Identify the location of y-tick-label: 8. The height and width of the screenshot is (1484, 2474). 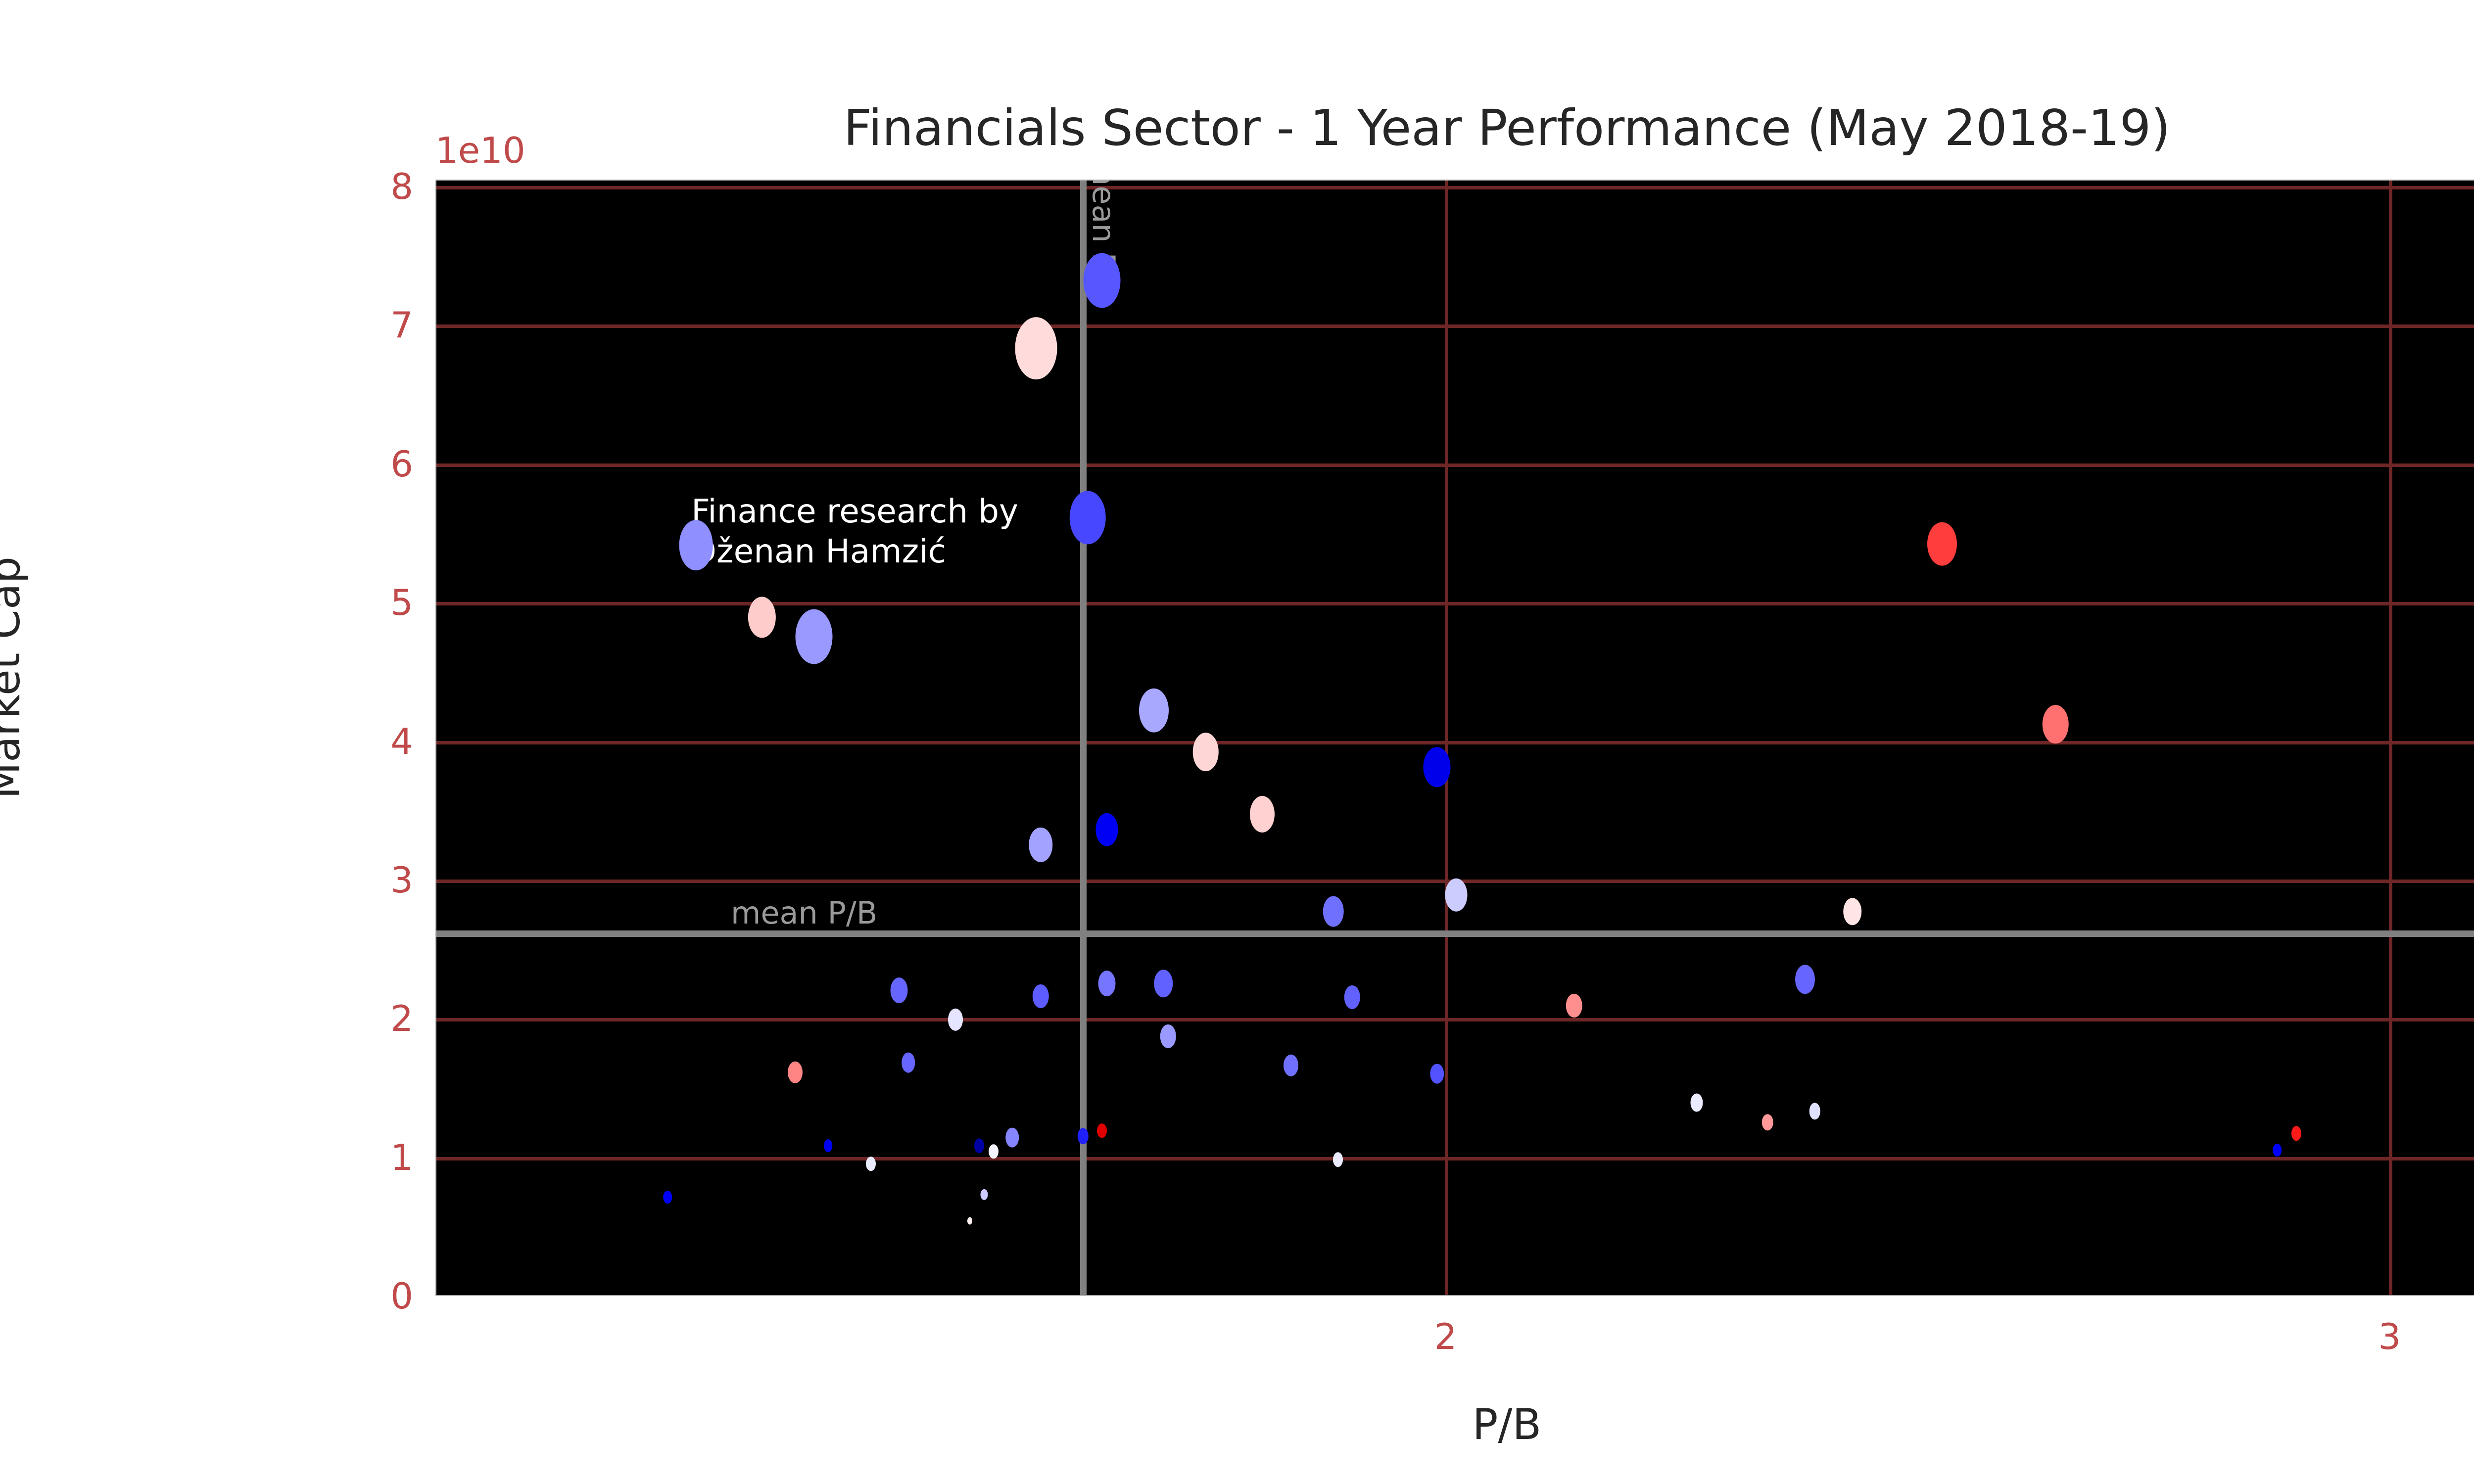
(402, 187).